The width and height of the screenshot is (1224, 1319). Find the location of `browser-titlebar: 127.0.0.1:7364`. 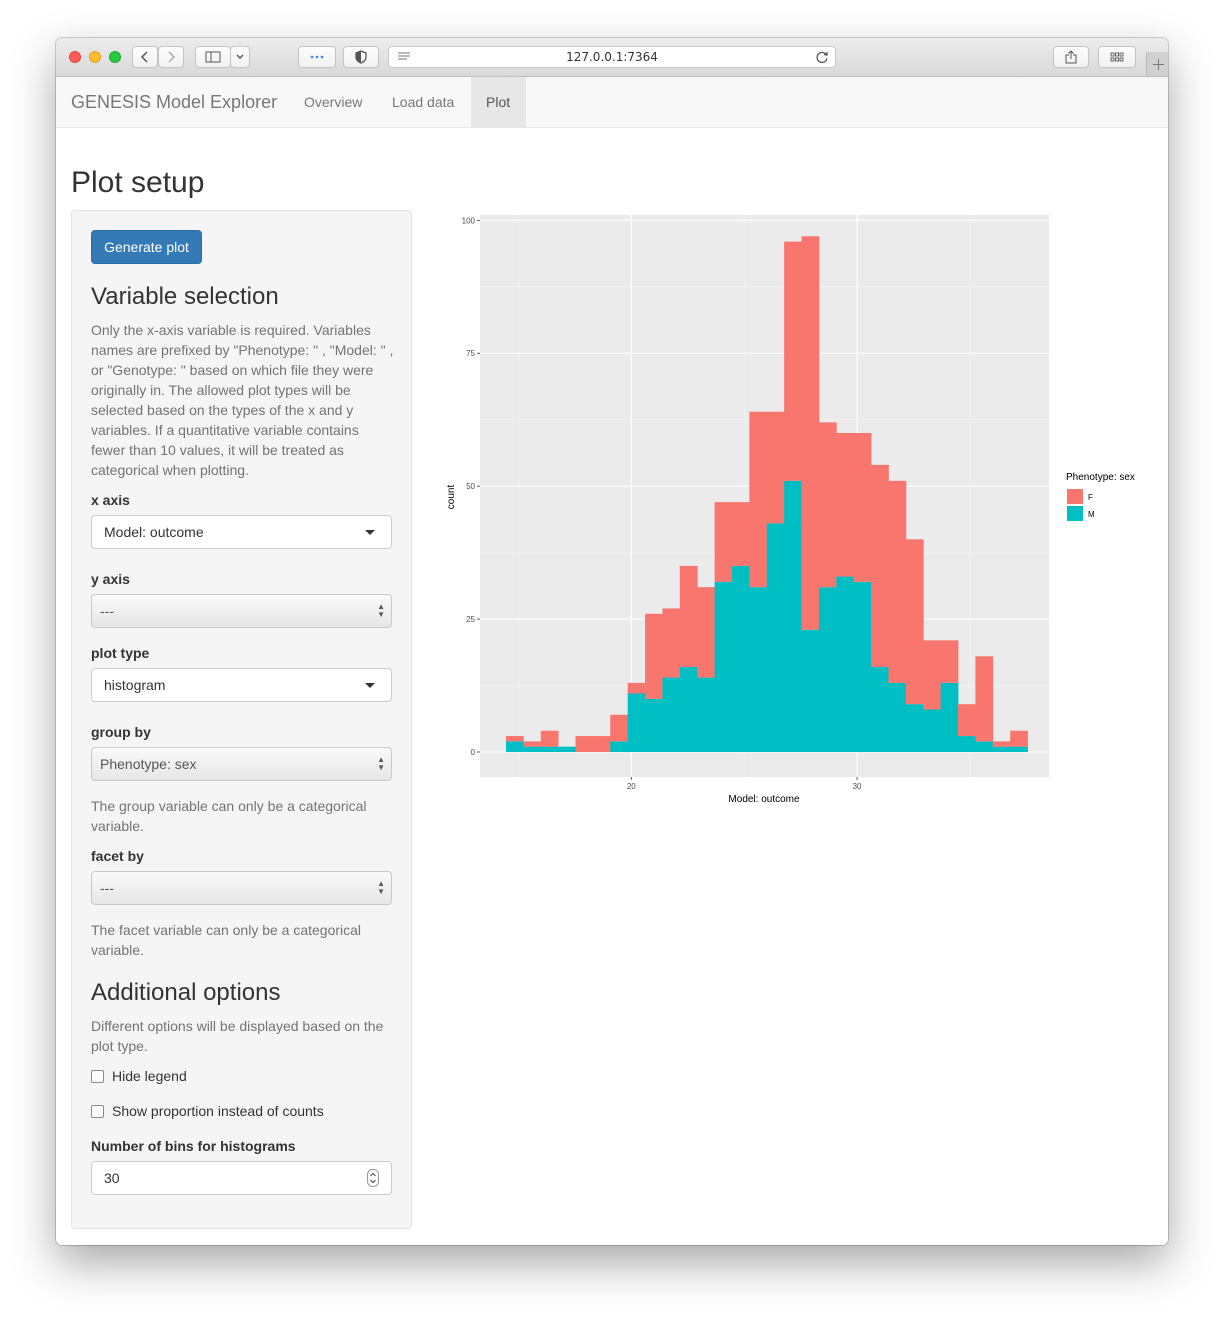

browser-titlebar: 127.0.0.1:7364 is located at coordinates (612, 57).